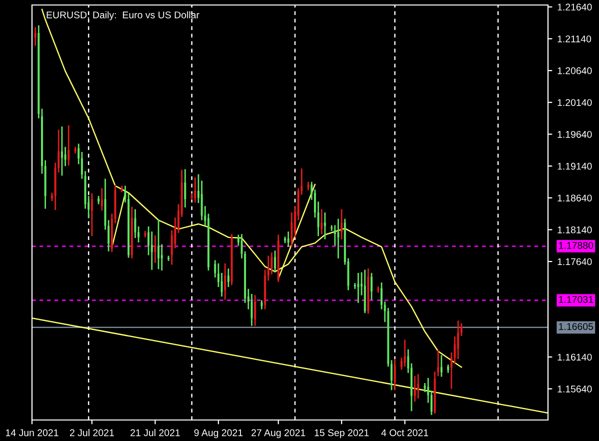 The image size is (599, 441). I want to click on y-tick-label: 1.16140, so click(575, 357).